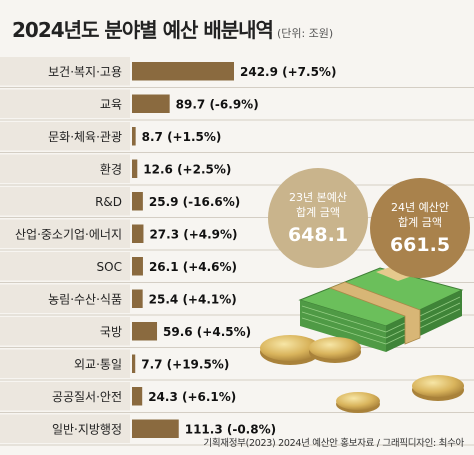  What do you see at coordinates (185, 364) in the screenshot?
I see `data-label: 7.7 (+19.5%)` at bounding box center [185, 364].